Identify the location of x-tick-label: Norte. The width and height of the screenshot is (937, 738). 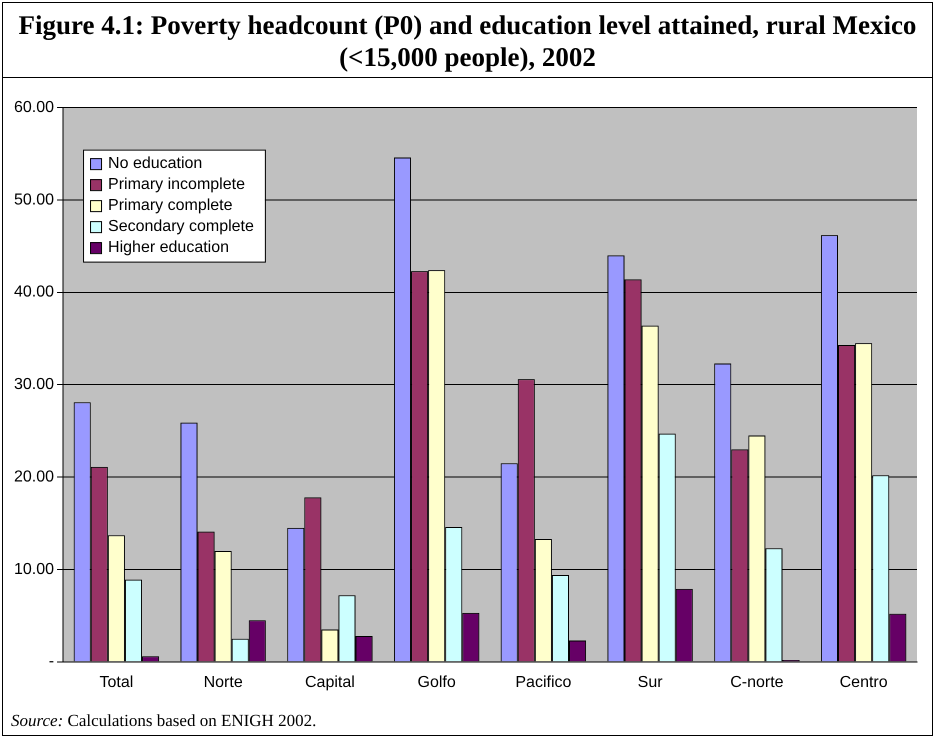
(223, 682).